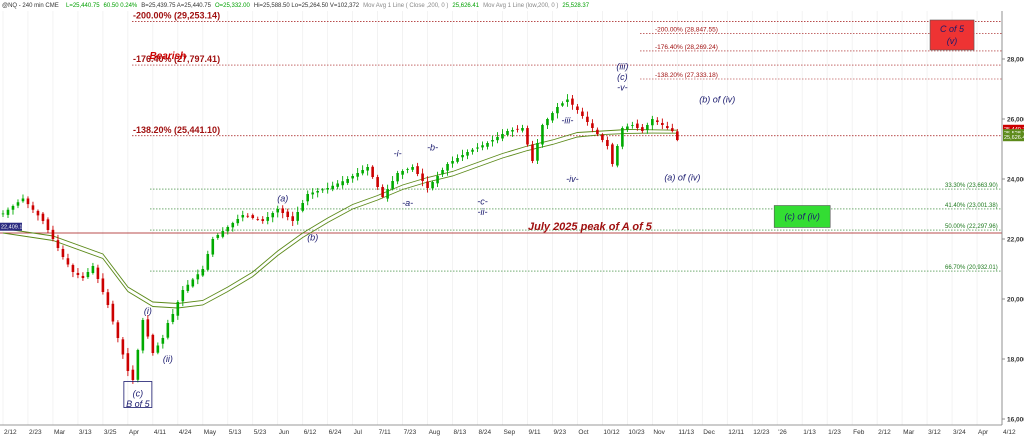  I want to click on header-stat: 60.50 0.24%, so click(121, 6).